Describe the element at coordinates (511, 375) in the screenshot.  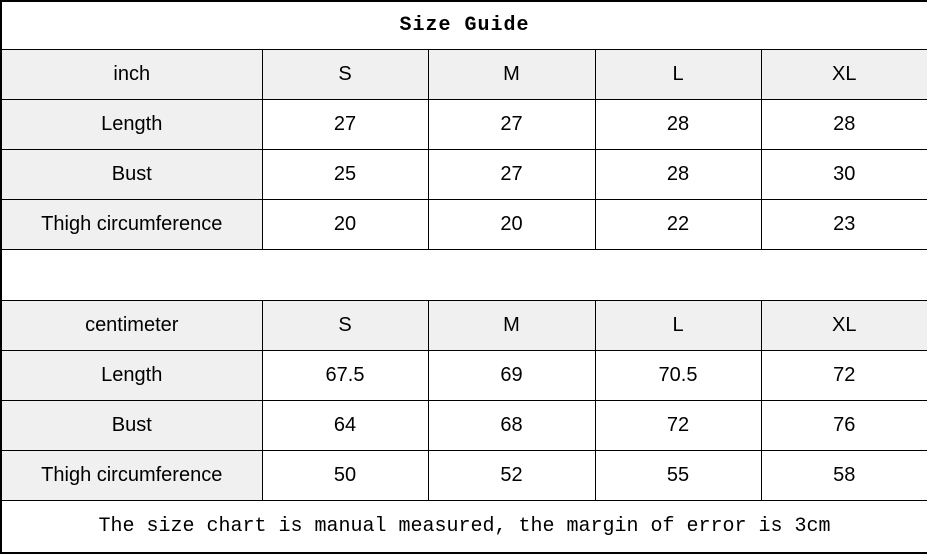
I see `size-value: 69` at that location.